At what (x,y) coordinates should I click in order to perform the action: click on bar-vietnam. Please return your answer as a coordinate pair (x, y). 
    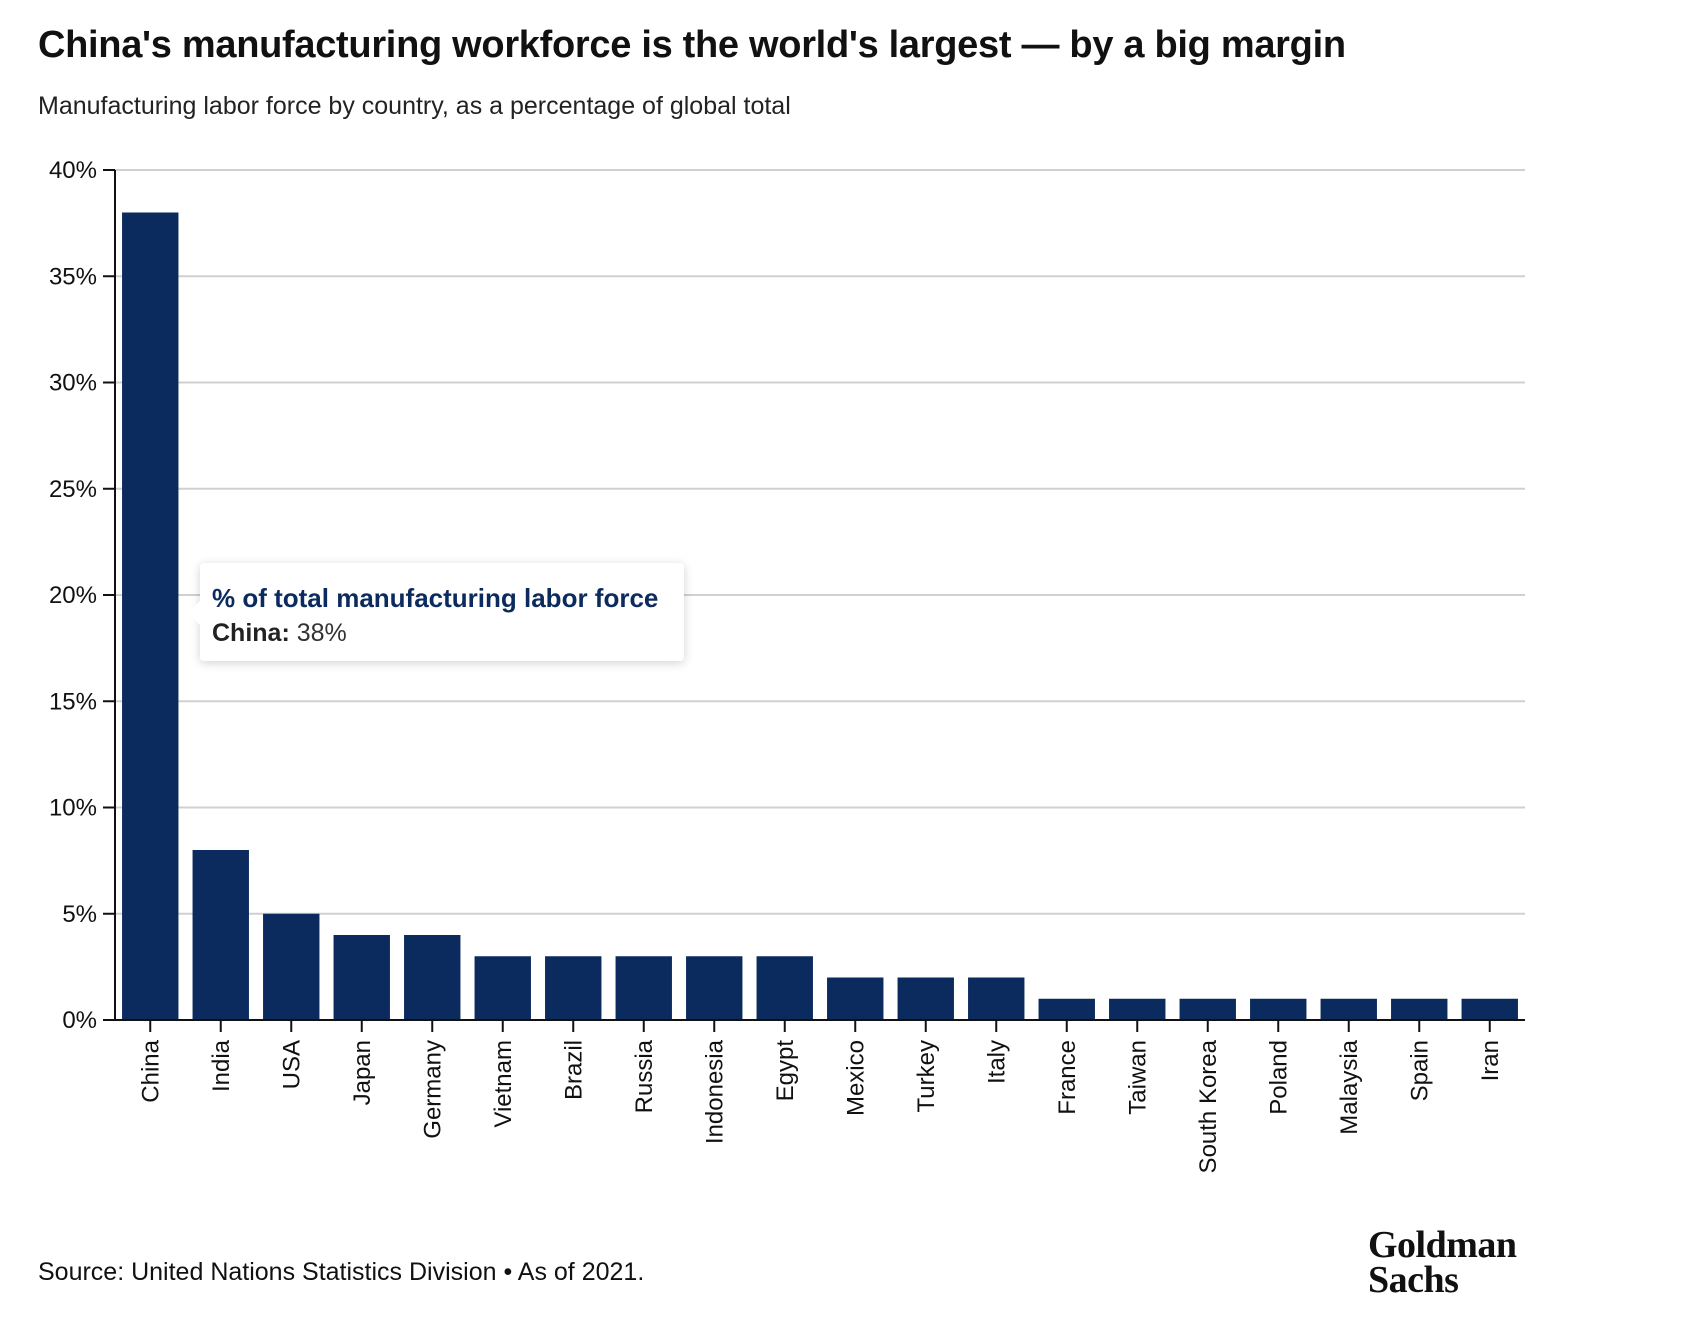
    Looking at the image, I should click on (502, 988).